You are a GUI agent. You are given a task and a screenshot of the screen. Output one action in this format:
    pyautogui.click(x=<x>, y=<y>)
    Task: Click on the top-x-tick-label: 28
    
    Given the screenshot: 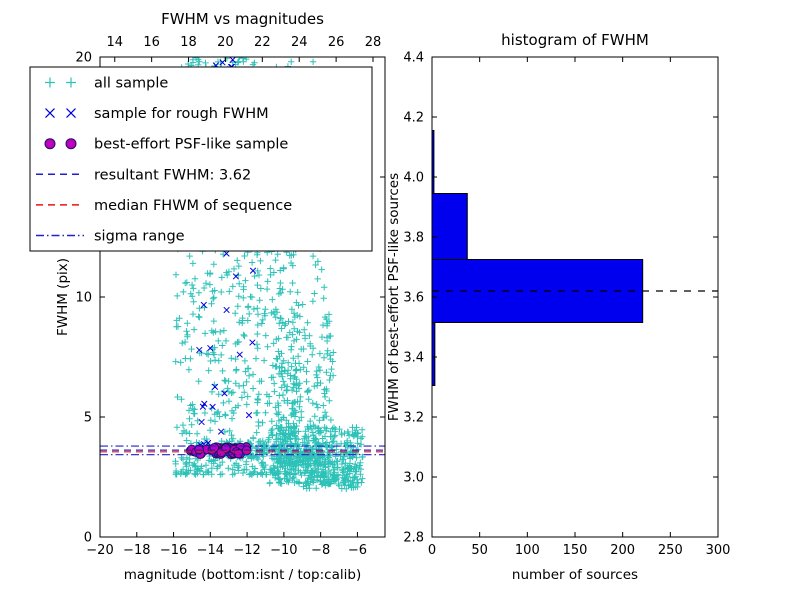 What is the action you would take?
    pyautogui.click(x=373, y=42)
    